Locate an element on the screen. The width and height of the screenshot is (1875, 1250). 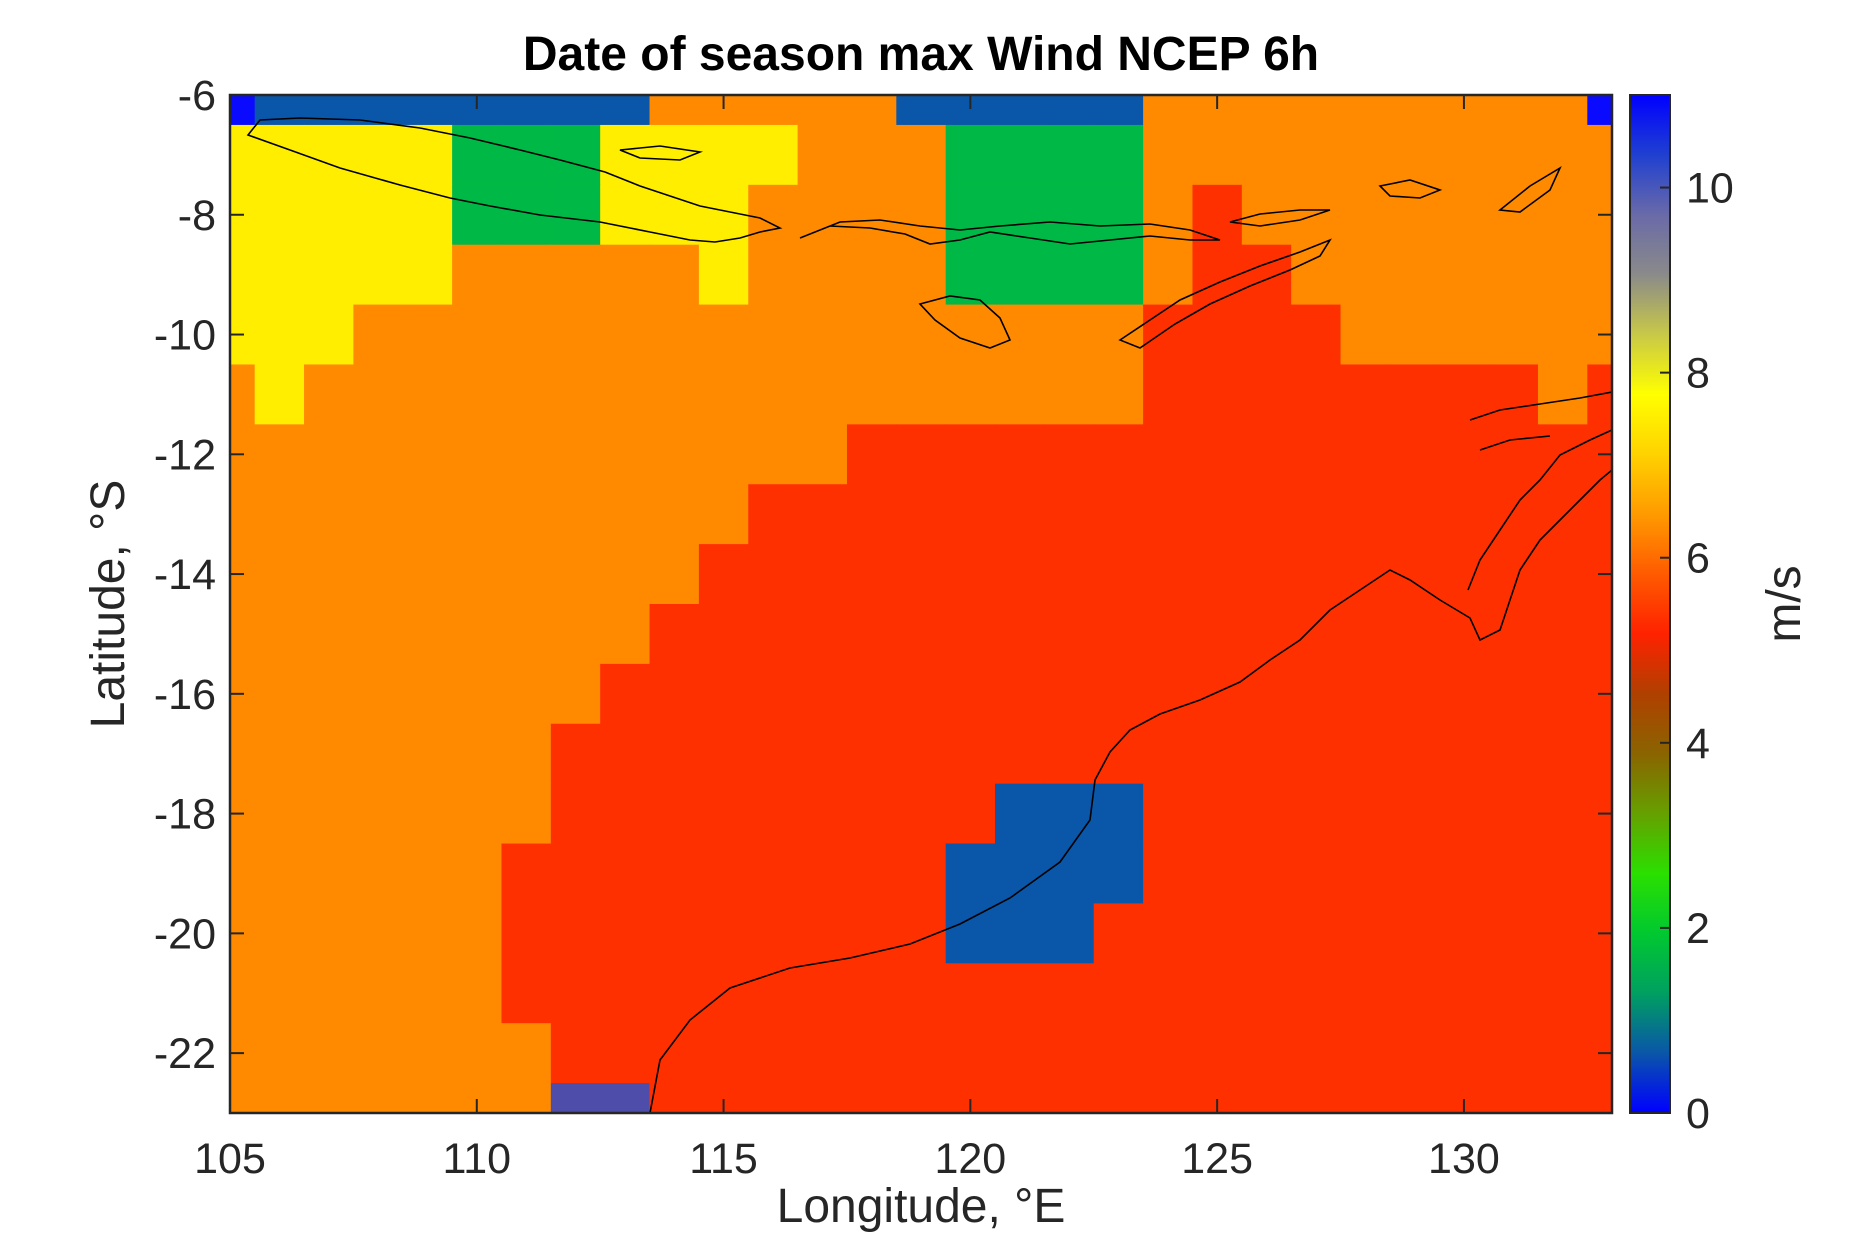
timor-coastline is located at coordinates (1225, 293).